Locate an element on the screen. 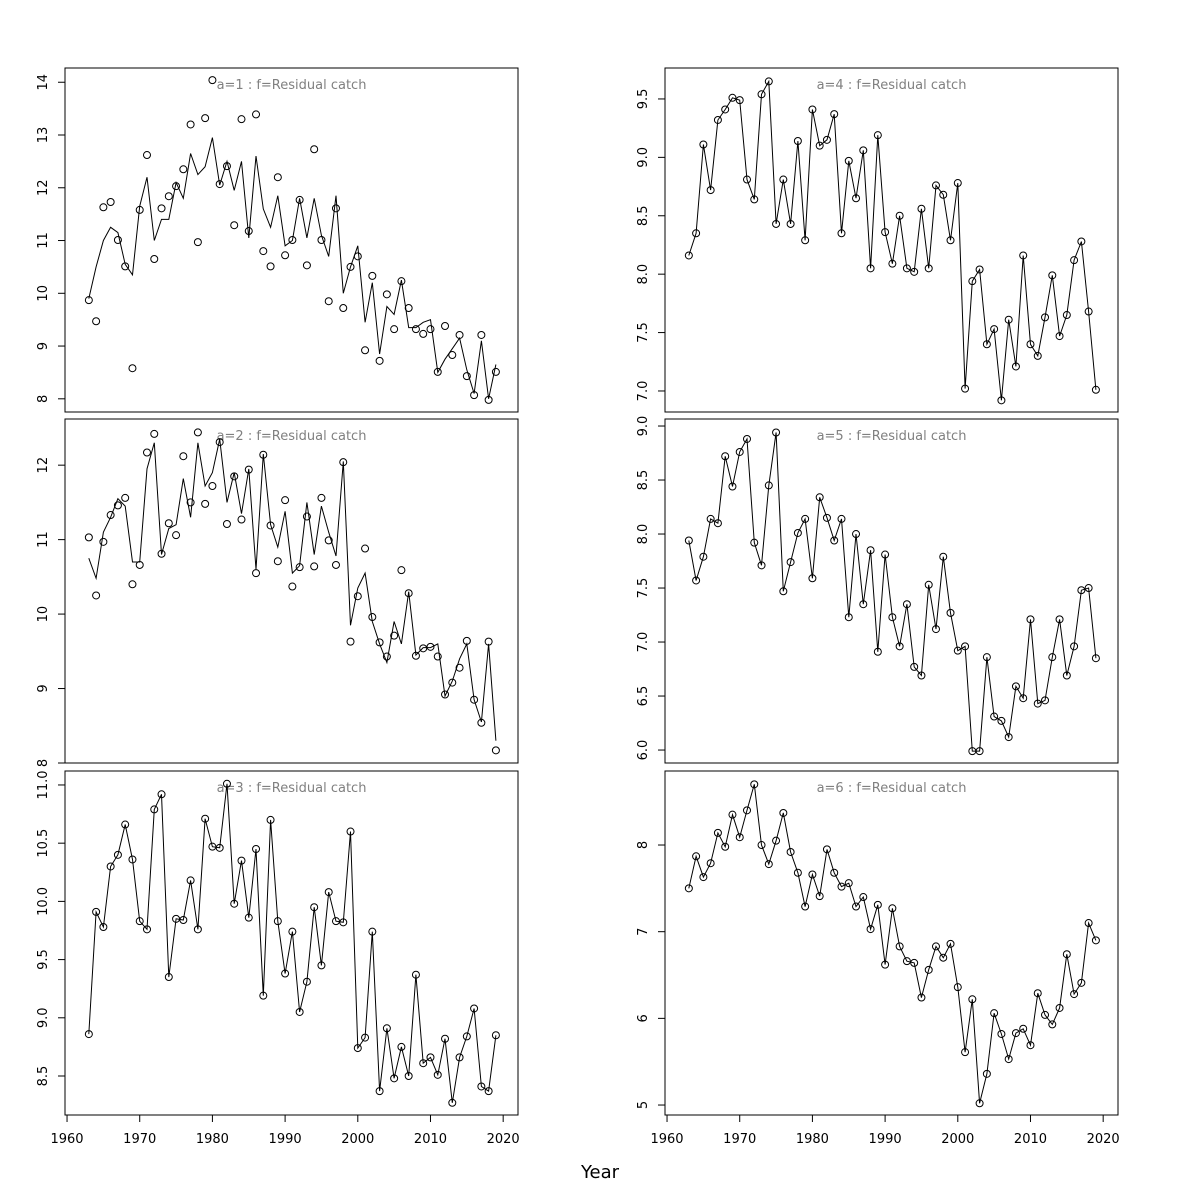 This screenshot has height=1200, width=1200. y-tick-label: 8.0 is located at coordinates (643, 274).